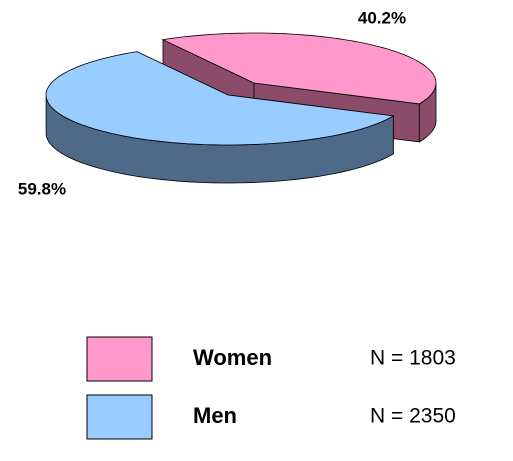 This screenshot has height=461, width=513. I want to click on legend-note: N = 1803, so click(413, 358).